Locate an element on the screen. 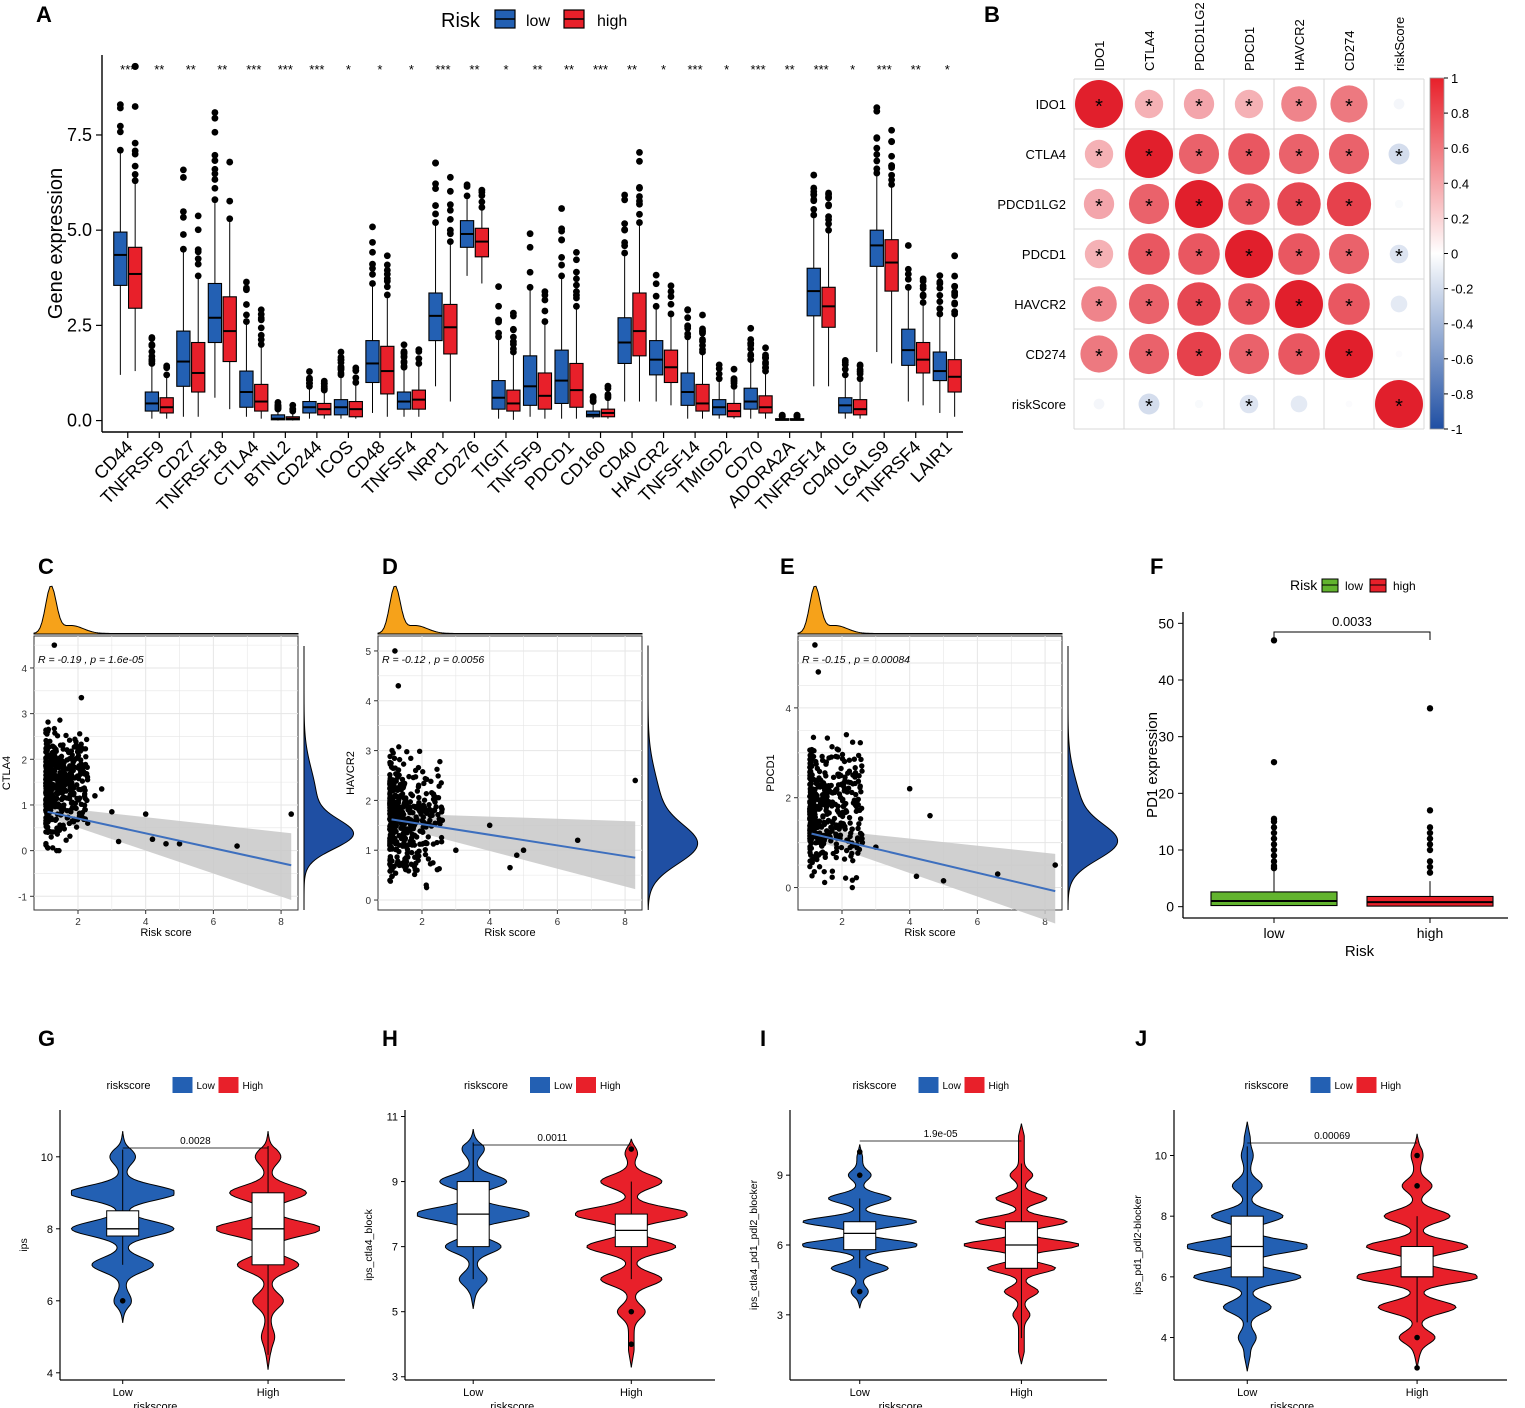  y-tick-label: 6 is located at coordinates (1164, 1278).